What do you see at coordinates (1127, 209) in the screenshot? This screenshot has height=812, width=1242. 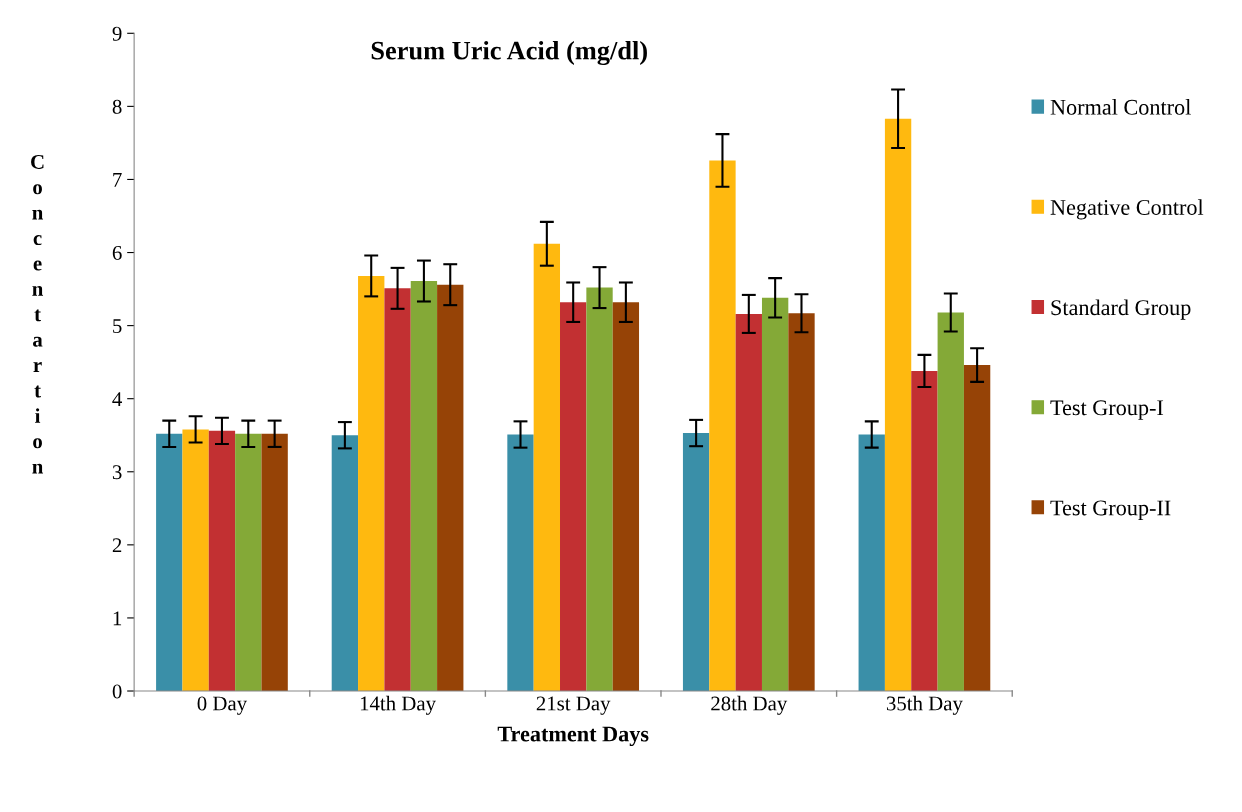 I see `legend-label: Negative Control` at bounding box center [1127, 209].